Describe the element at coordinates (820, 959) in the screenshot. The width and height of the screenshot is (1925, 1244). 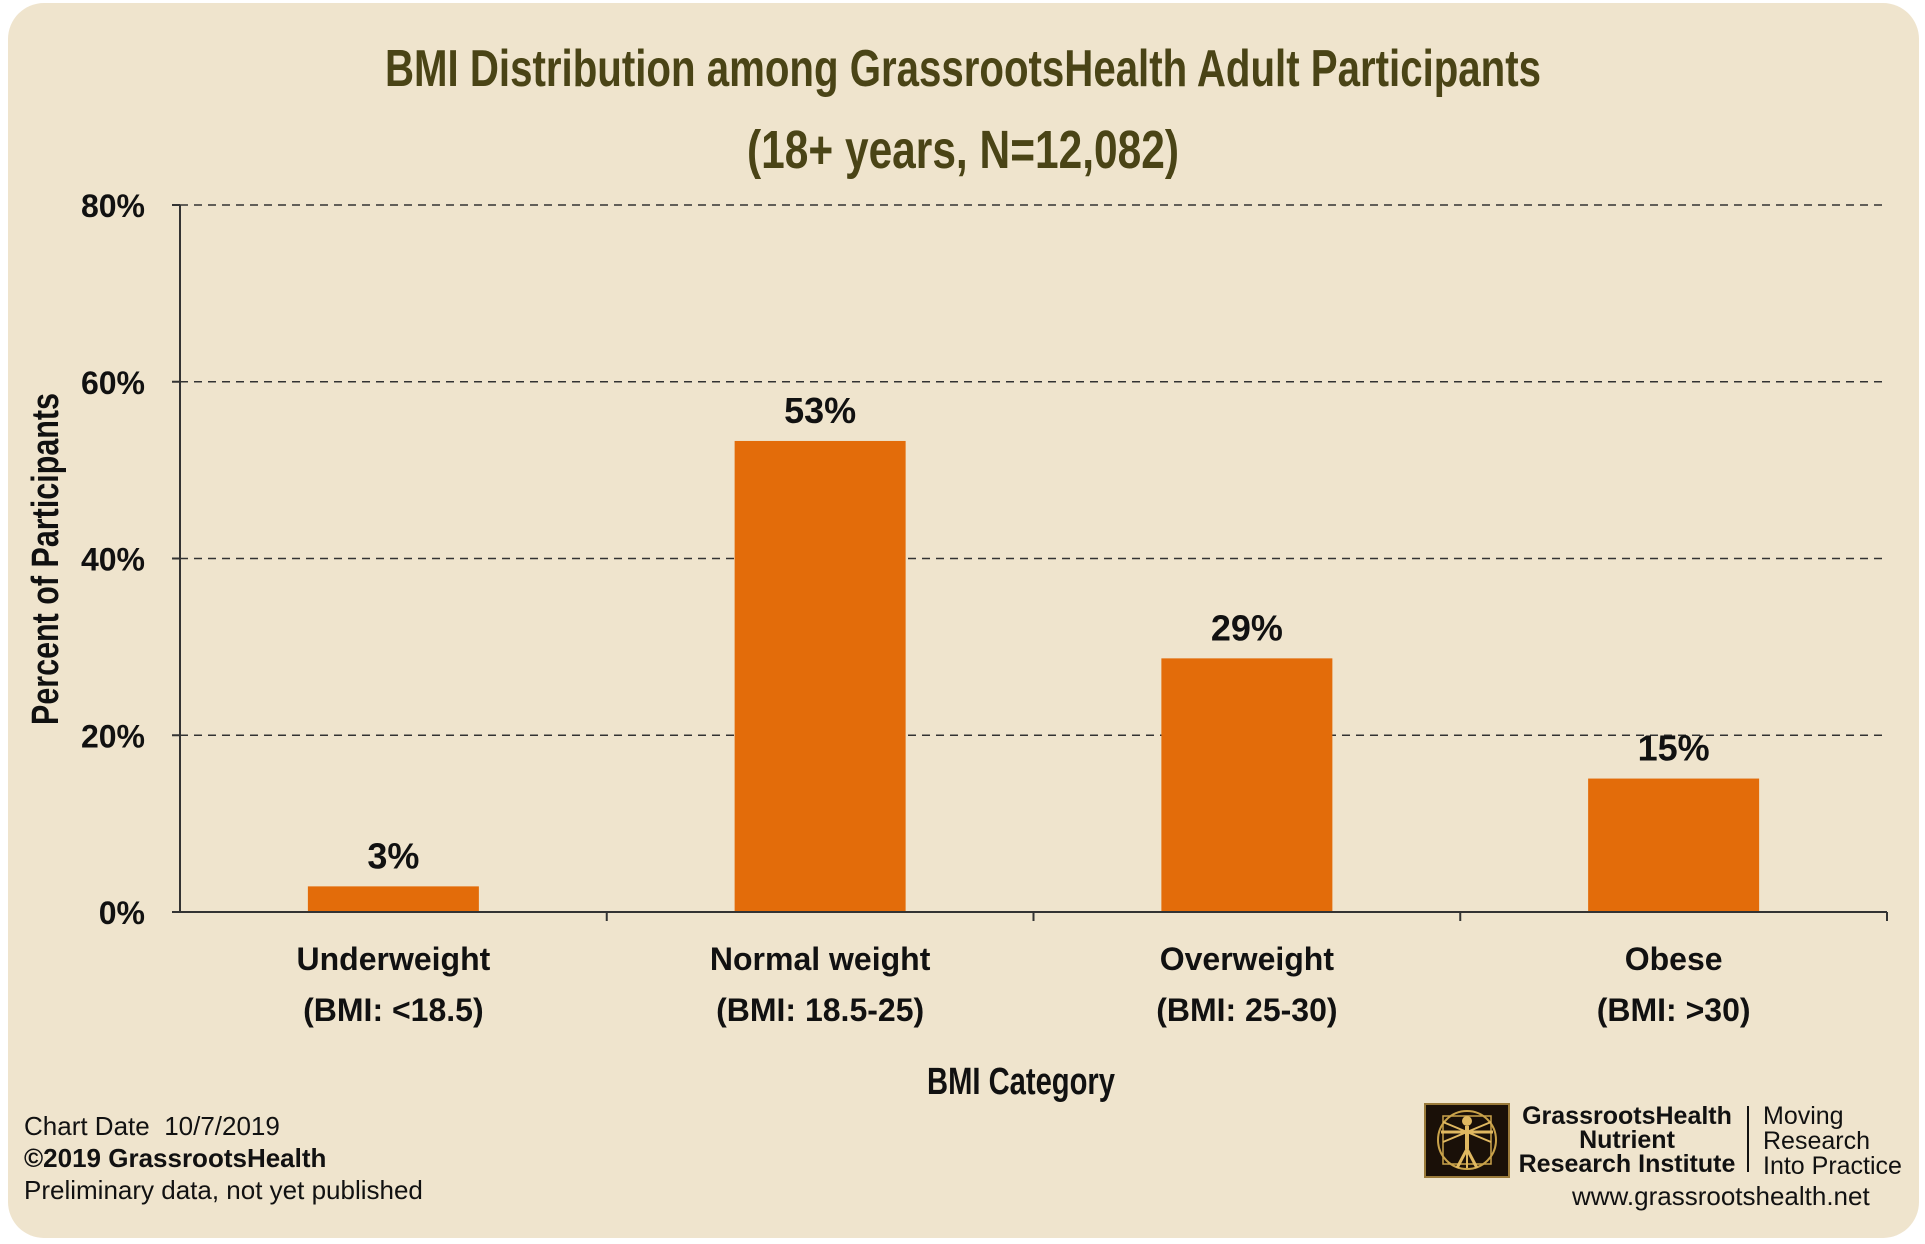
I see `x-tick-label: Normal weight` at that location.